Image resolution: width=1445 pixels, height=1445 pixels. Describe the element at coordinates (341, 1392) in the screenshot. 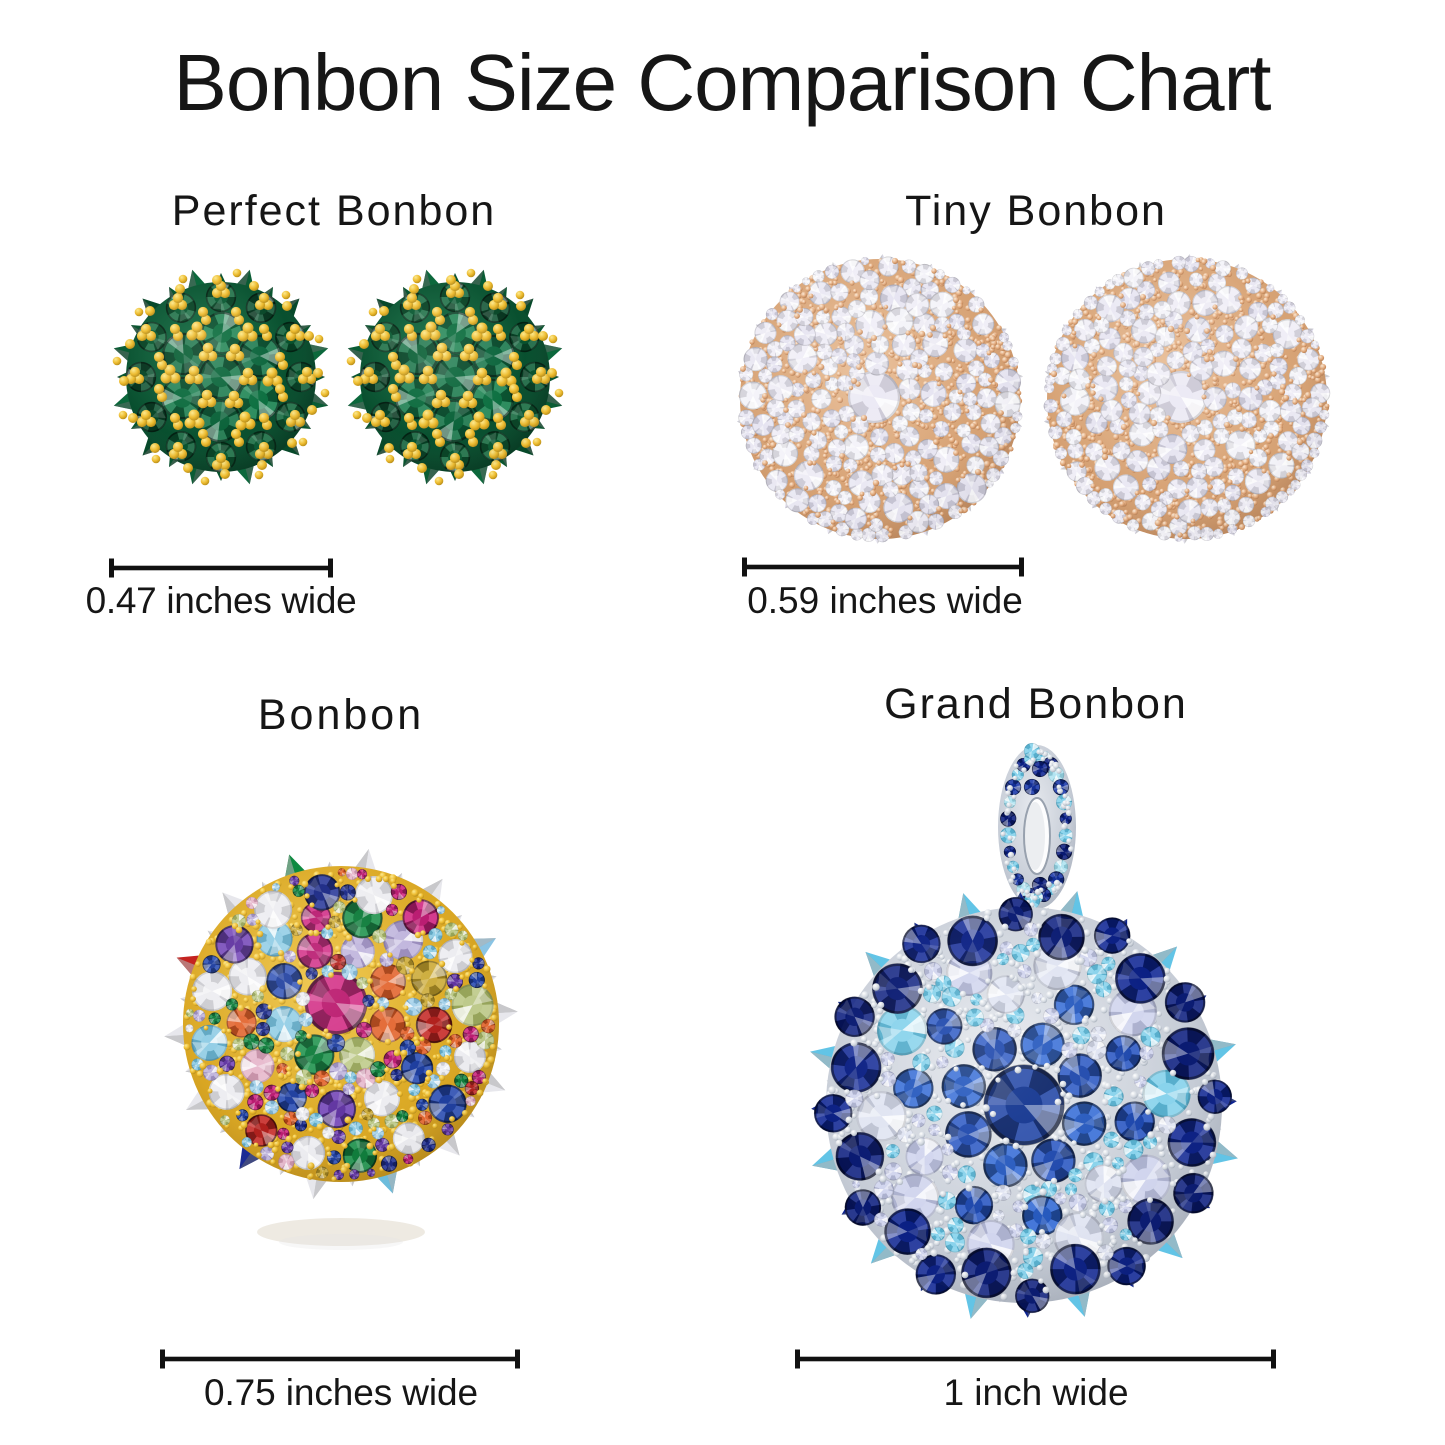

I see `svg-text: 0.75 inches wide` at that location.